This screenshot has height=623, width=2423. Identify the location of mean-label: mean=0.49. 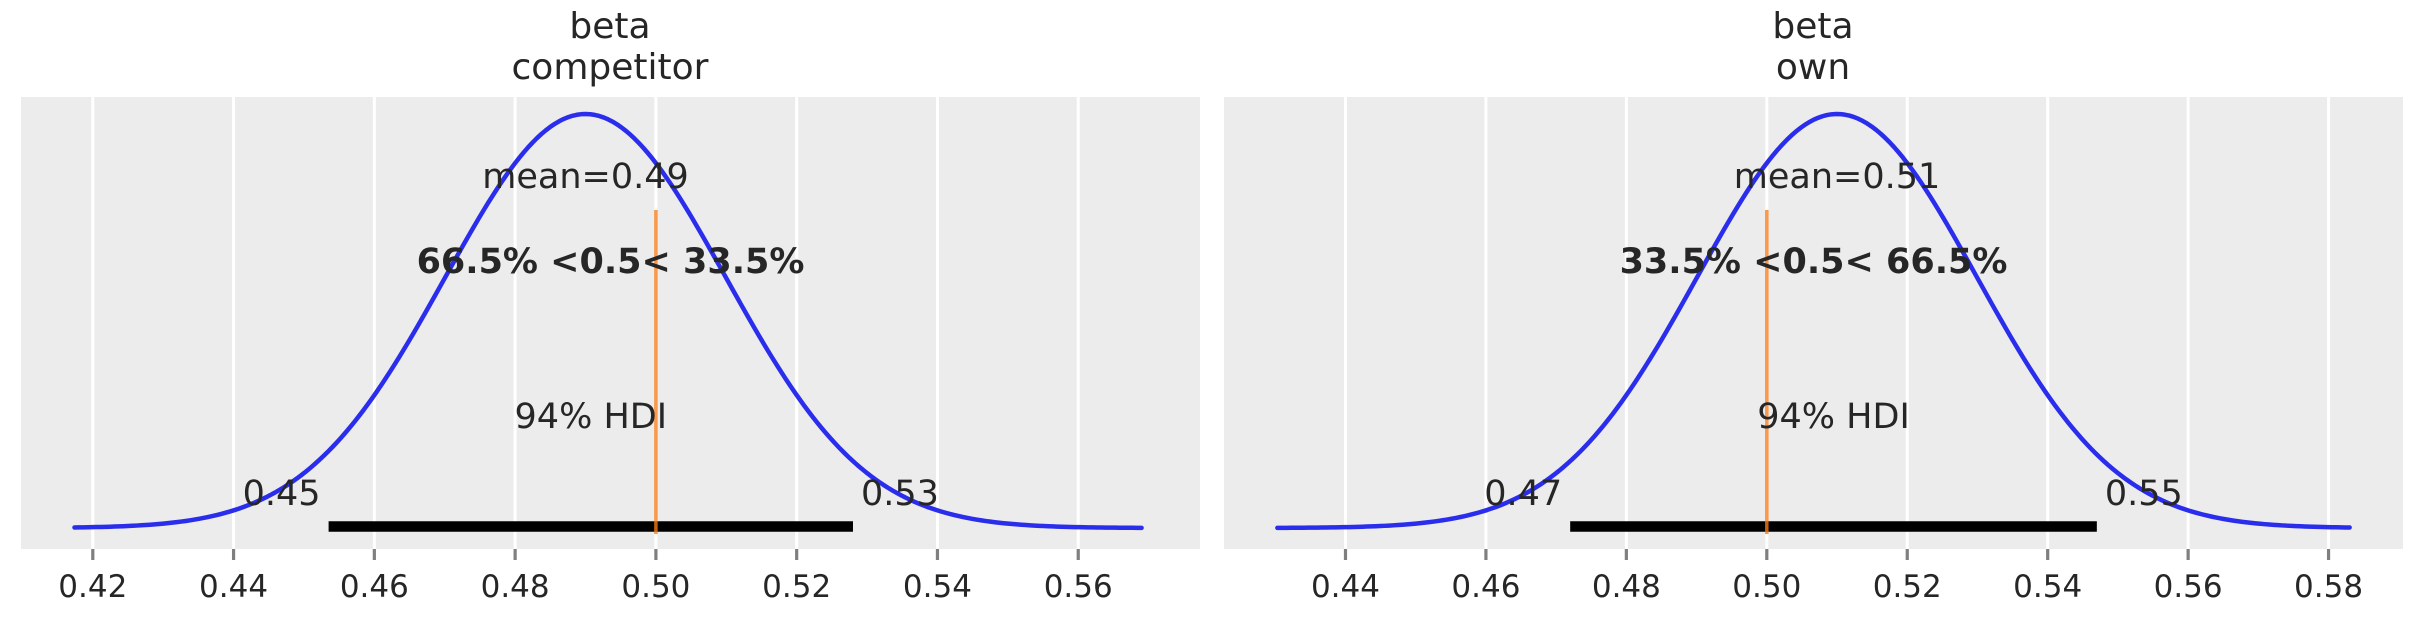
(585, 177).